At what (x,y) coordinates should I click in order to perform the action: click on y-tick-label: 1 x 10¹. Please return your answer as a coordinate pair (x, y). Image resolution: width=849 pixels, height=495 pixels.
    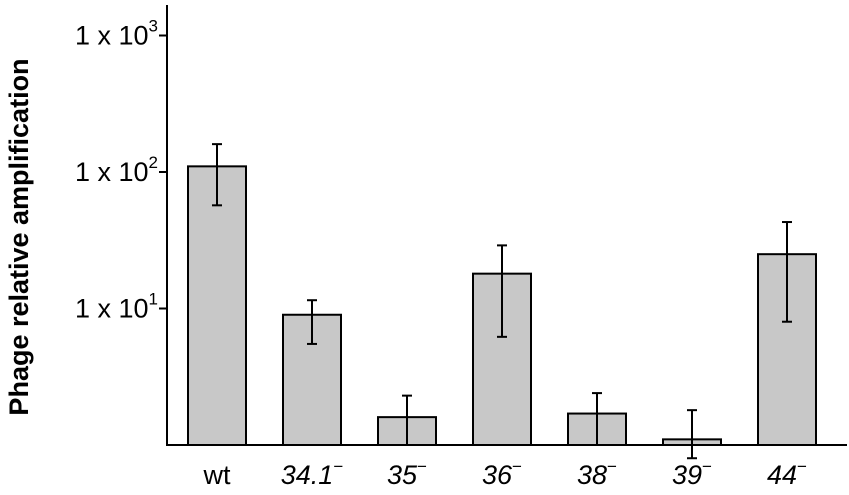
    Looking at the image, I should click on (116, 307).